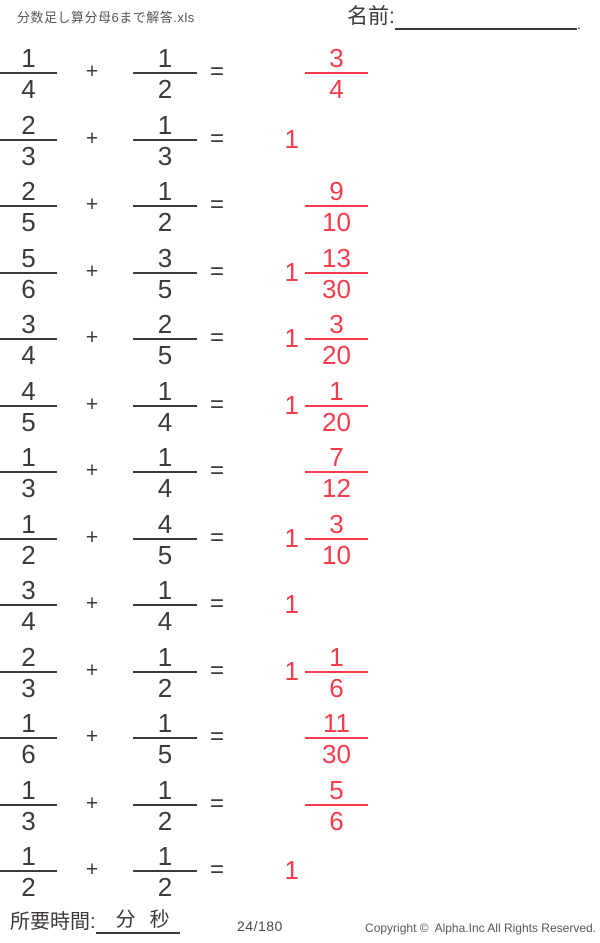  I want to click on answer-fraction: 13 30, so click(336, 274).